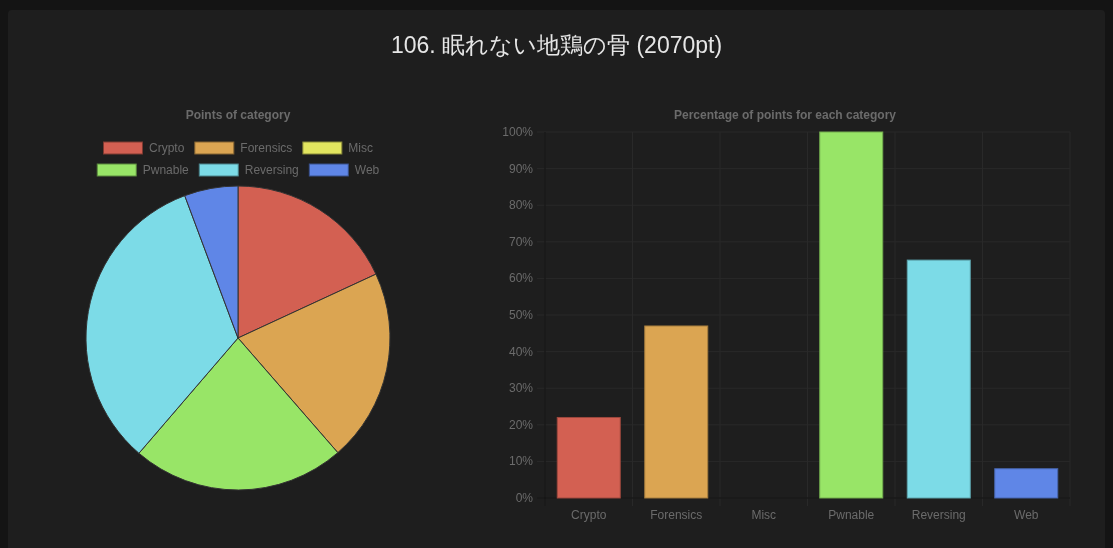 Image resolution: width=1113 pixels, height=548 pixels. Describe the element at coordinates (521, 278) in the screenshot. I see `y-tick-label: 60%` at that location.